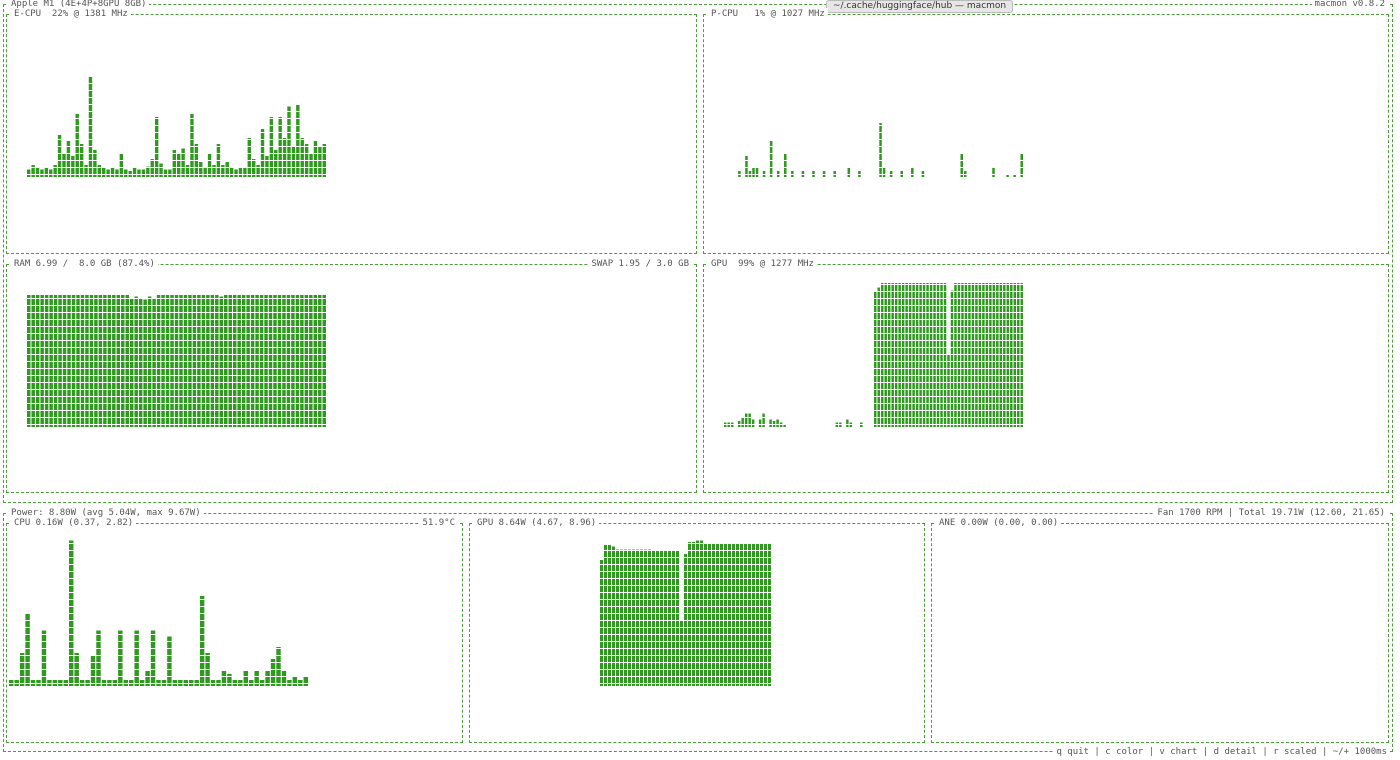 The image size is (1400, 760). I want to click on cpu-power-panel: CPU 0.16W (0.37, 2.82) 51.9°C, so click(234, 630).